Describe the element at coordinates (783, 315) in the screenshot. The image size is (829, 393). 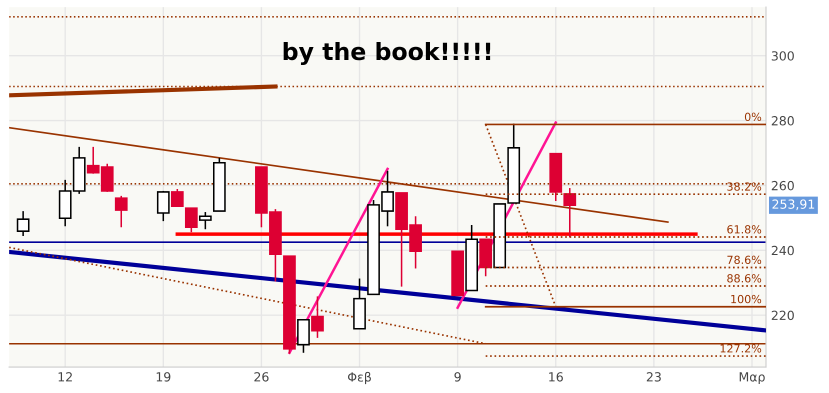
I see `y-tick-label: 220` at that location.